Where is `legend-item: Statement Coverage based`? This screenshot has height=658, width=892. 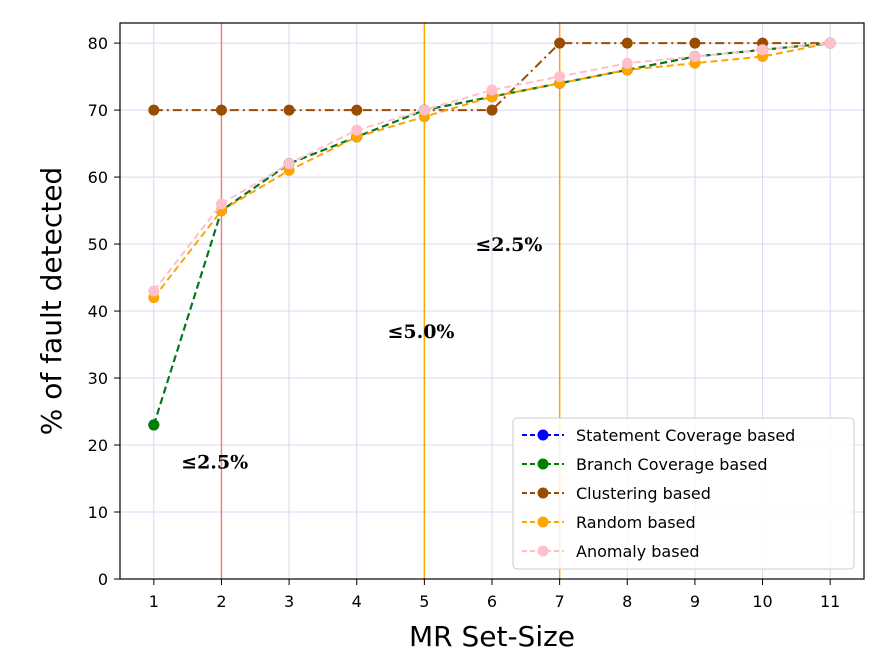
legend-item: Statement Coverage based is located at coordinates (658, 435).